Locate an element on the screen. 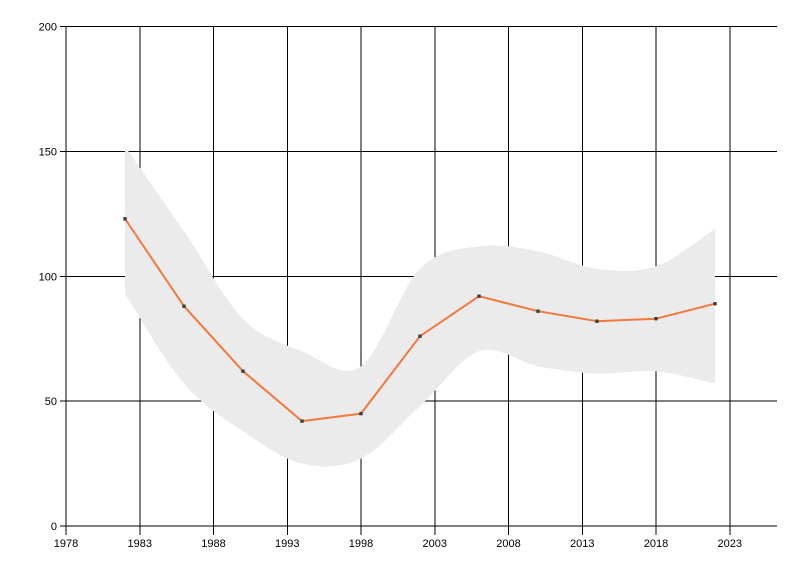  x-tick-label: 2018 is located at coordinates (656, 544).